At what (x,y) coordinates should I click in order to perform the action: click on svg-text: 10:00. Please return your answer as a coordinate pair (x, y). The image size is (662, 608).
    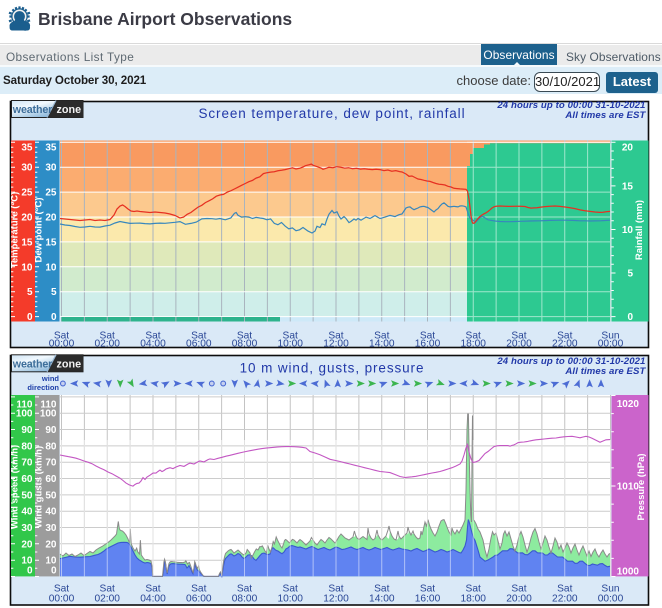
    Looking at the image, I should click on (290, 344).